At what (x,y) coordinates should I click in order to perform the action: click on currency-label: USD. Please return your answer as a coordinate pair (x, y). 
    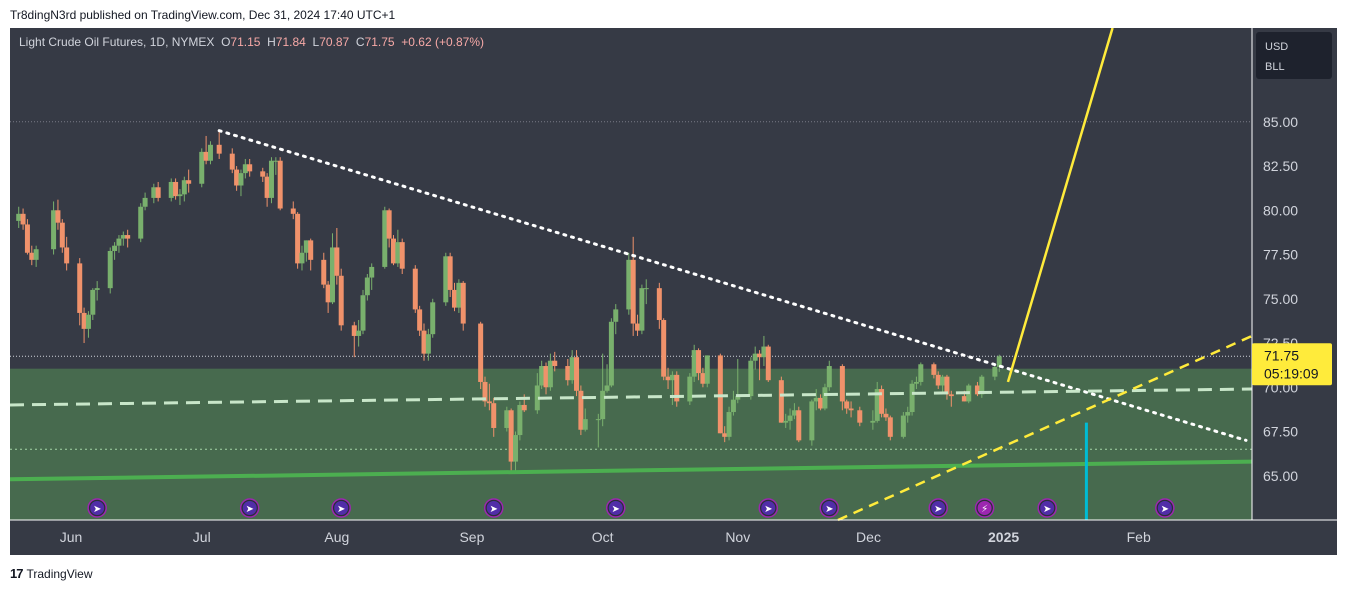
    Looking at the image, I should click on (1277, 47).